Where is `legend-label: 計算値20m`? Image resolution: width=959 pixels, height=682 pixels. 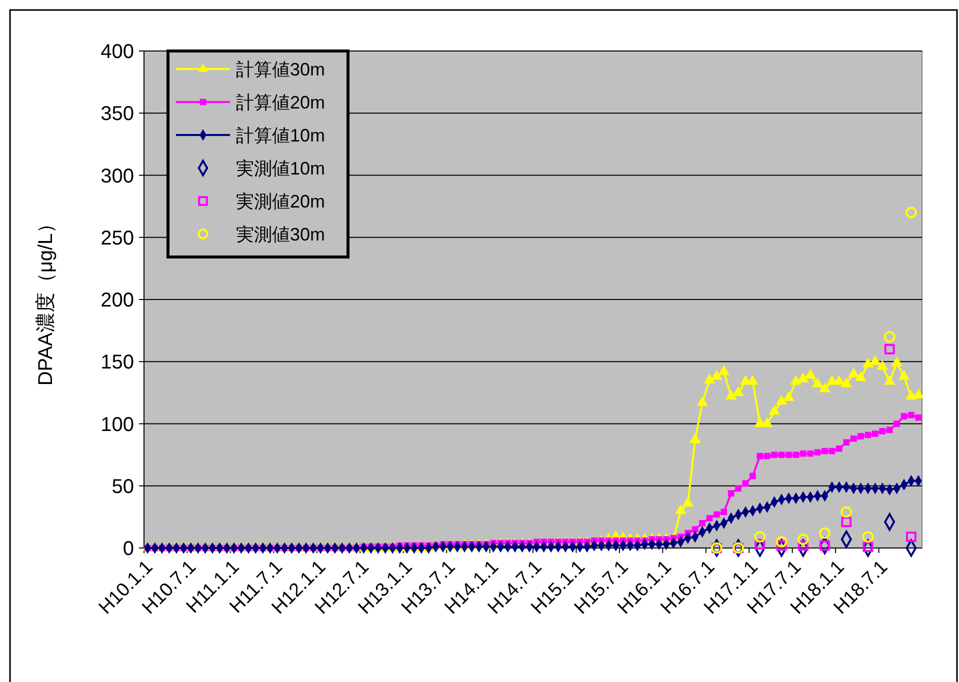
legend-label: 計算値20m is located at coordinates (281, 102).